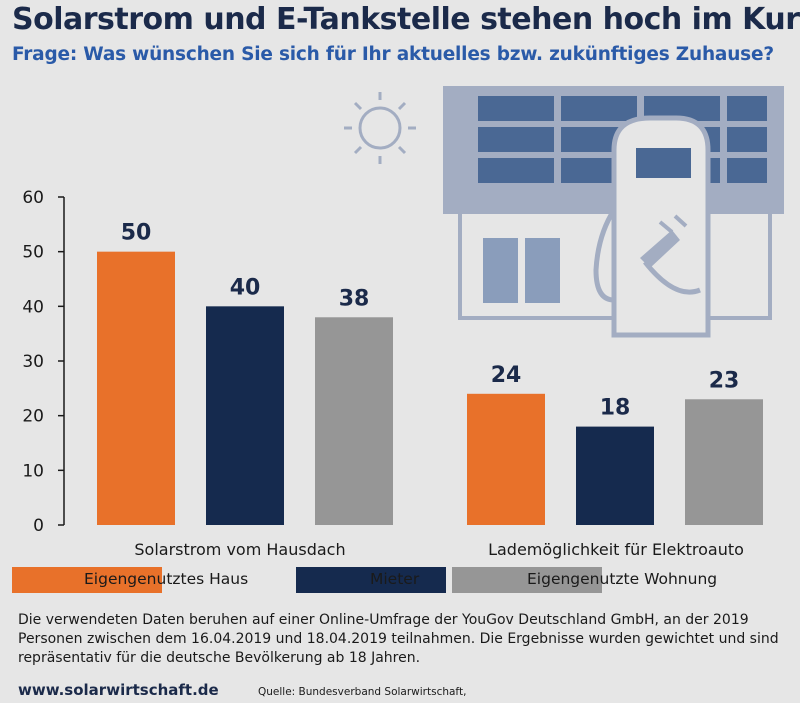 Image resolution: width=800 pixels, height=703 pixels. Describe the element at coordinates (38, 526) in the screenshot. I see `y-tick-label: 0` at that location.